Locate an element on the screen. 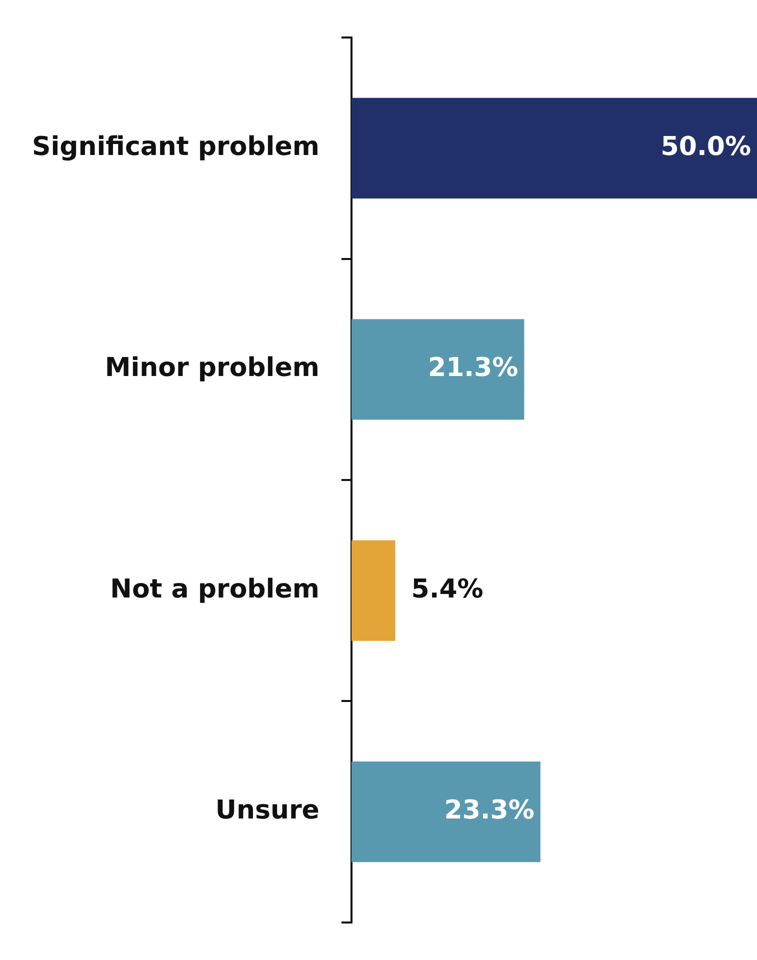  data-label: 50.0% is located at coordinates (705, 147).